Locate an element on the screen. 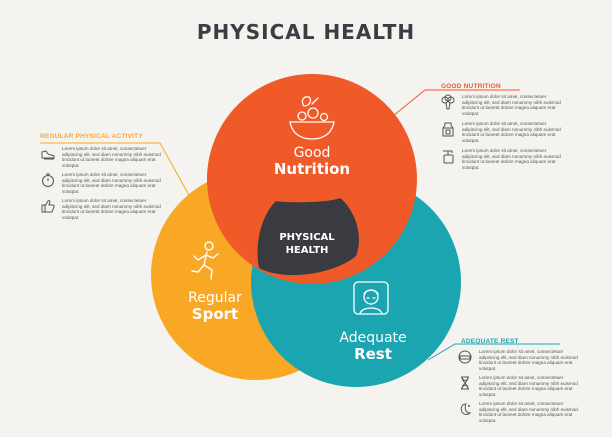 The image size is (612, 437). sport-label-line1: Regular is located at coordinates (215, 298).